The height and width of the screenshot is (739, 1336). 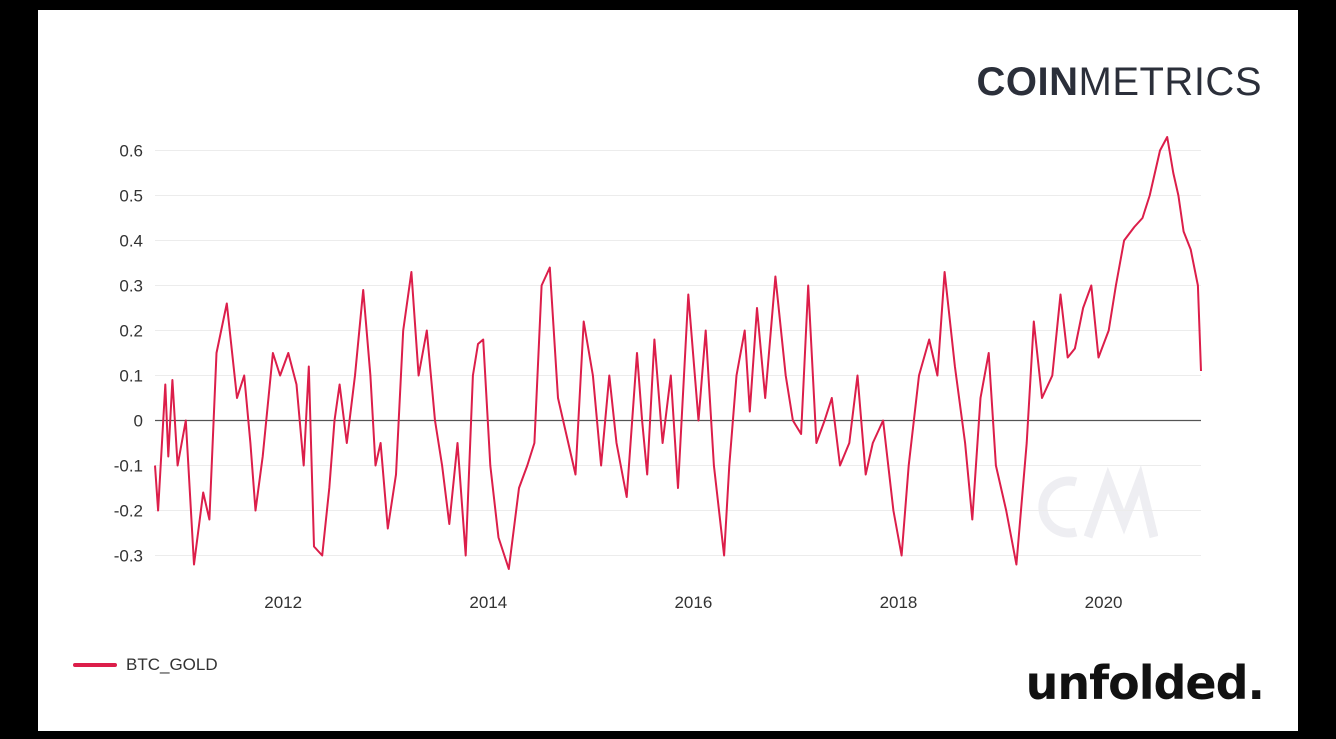 I want to click on y-tick-label: 0, so click(x=138, y=421).